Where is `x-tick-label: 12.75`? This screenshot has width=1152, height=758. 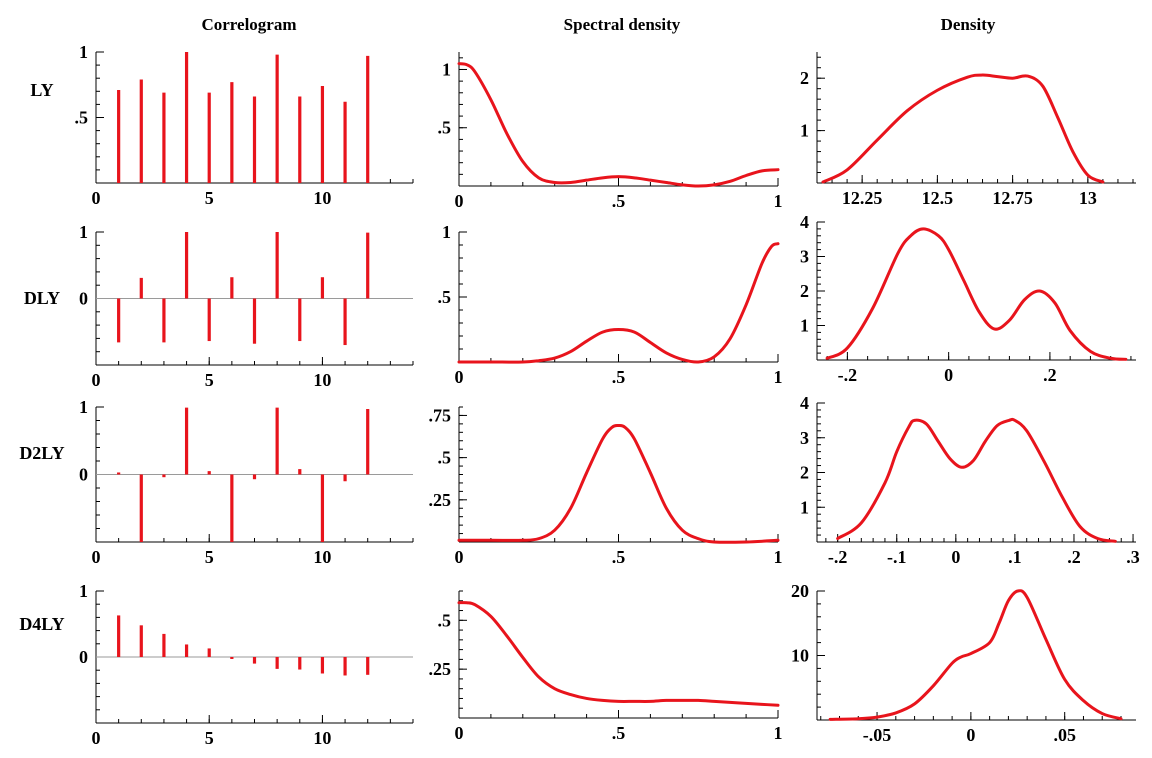
x-tick-label: 12.75 is located at coordinates (1012, 198).